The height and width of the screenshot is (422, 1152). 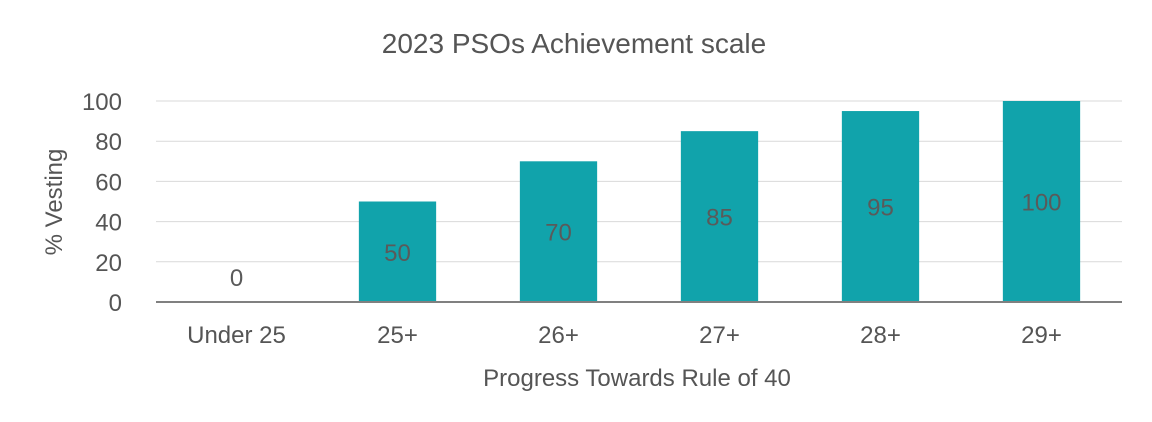 I want to click on x-tick-label-5: 29+, so click(x=1041, y=335).